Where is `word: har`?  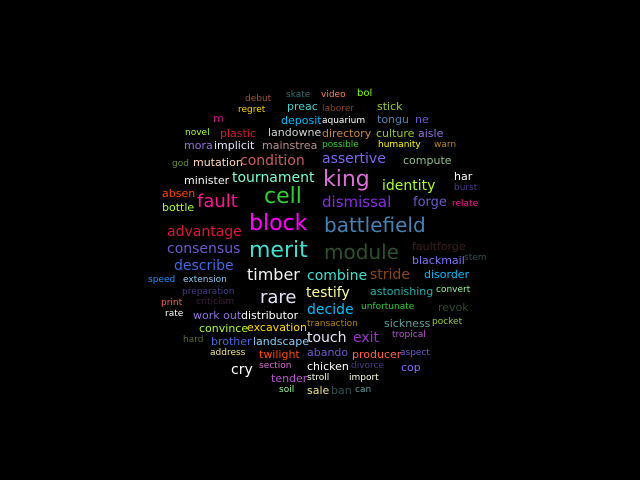 word: har is located at coordinates (463, 176).